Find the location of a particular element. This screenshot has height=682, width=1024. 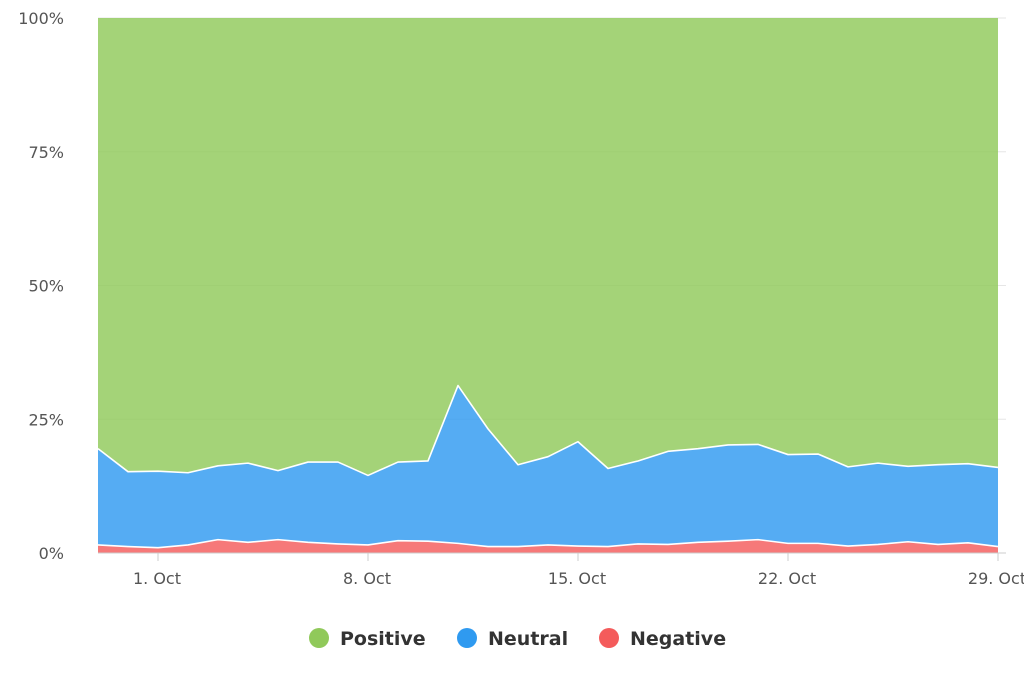

x-tick-label: 1. Oct is located at coordinates (157, 578).